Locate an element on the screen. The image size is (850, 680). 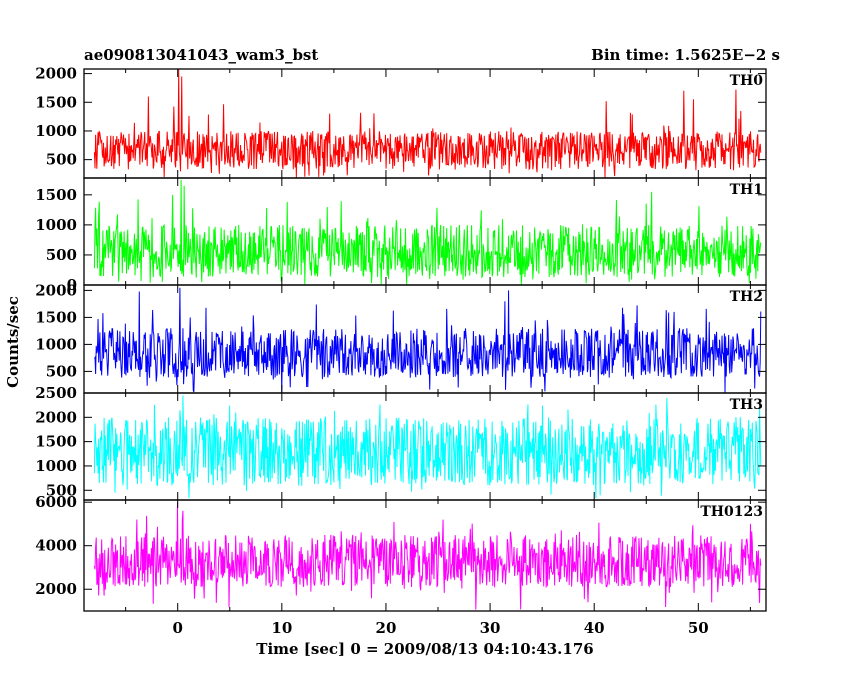
x-tick-label: 50 is located at coordinates (698, 628).